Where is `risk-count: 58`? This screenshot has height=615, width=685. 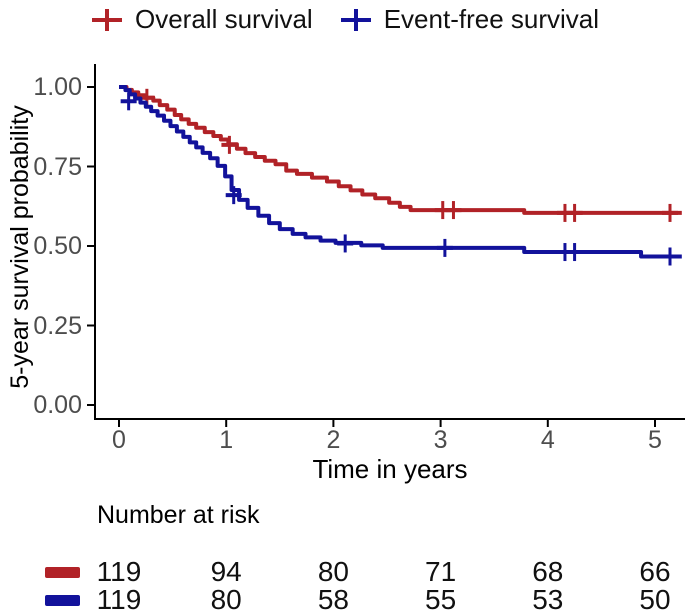
risk-count: 58 is located at coordinates (333, 599).